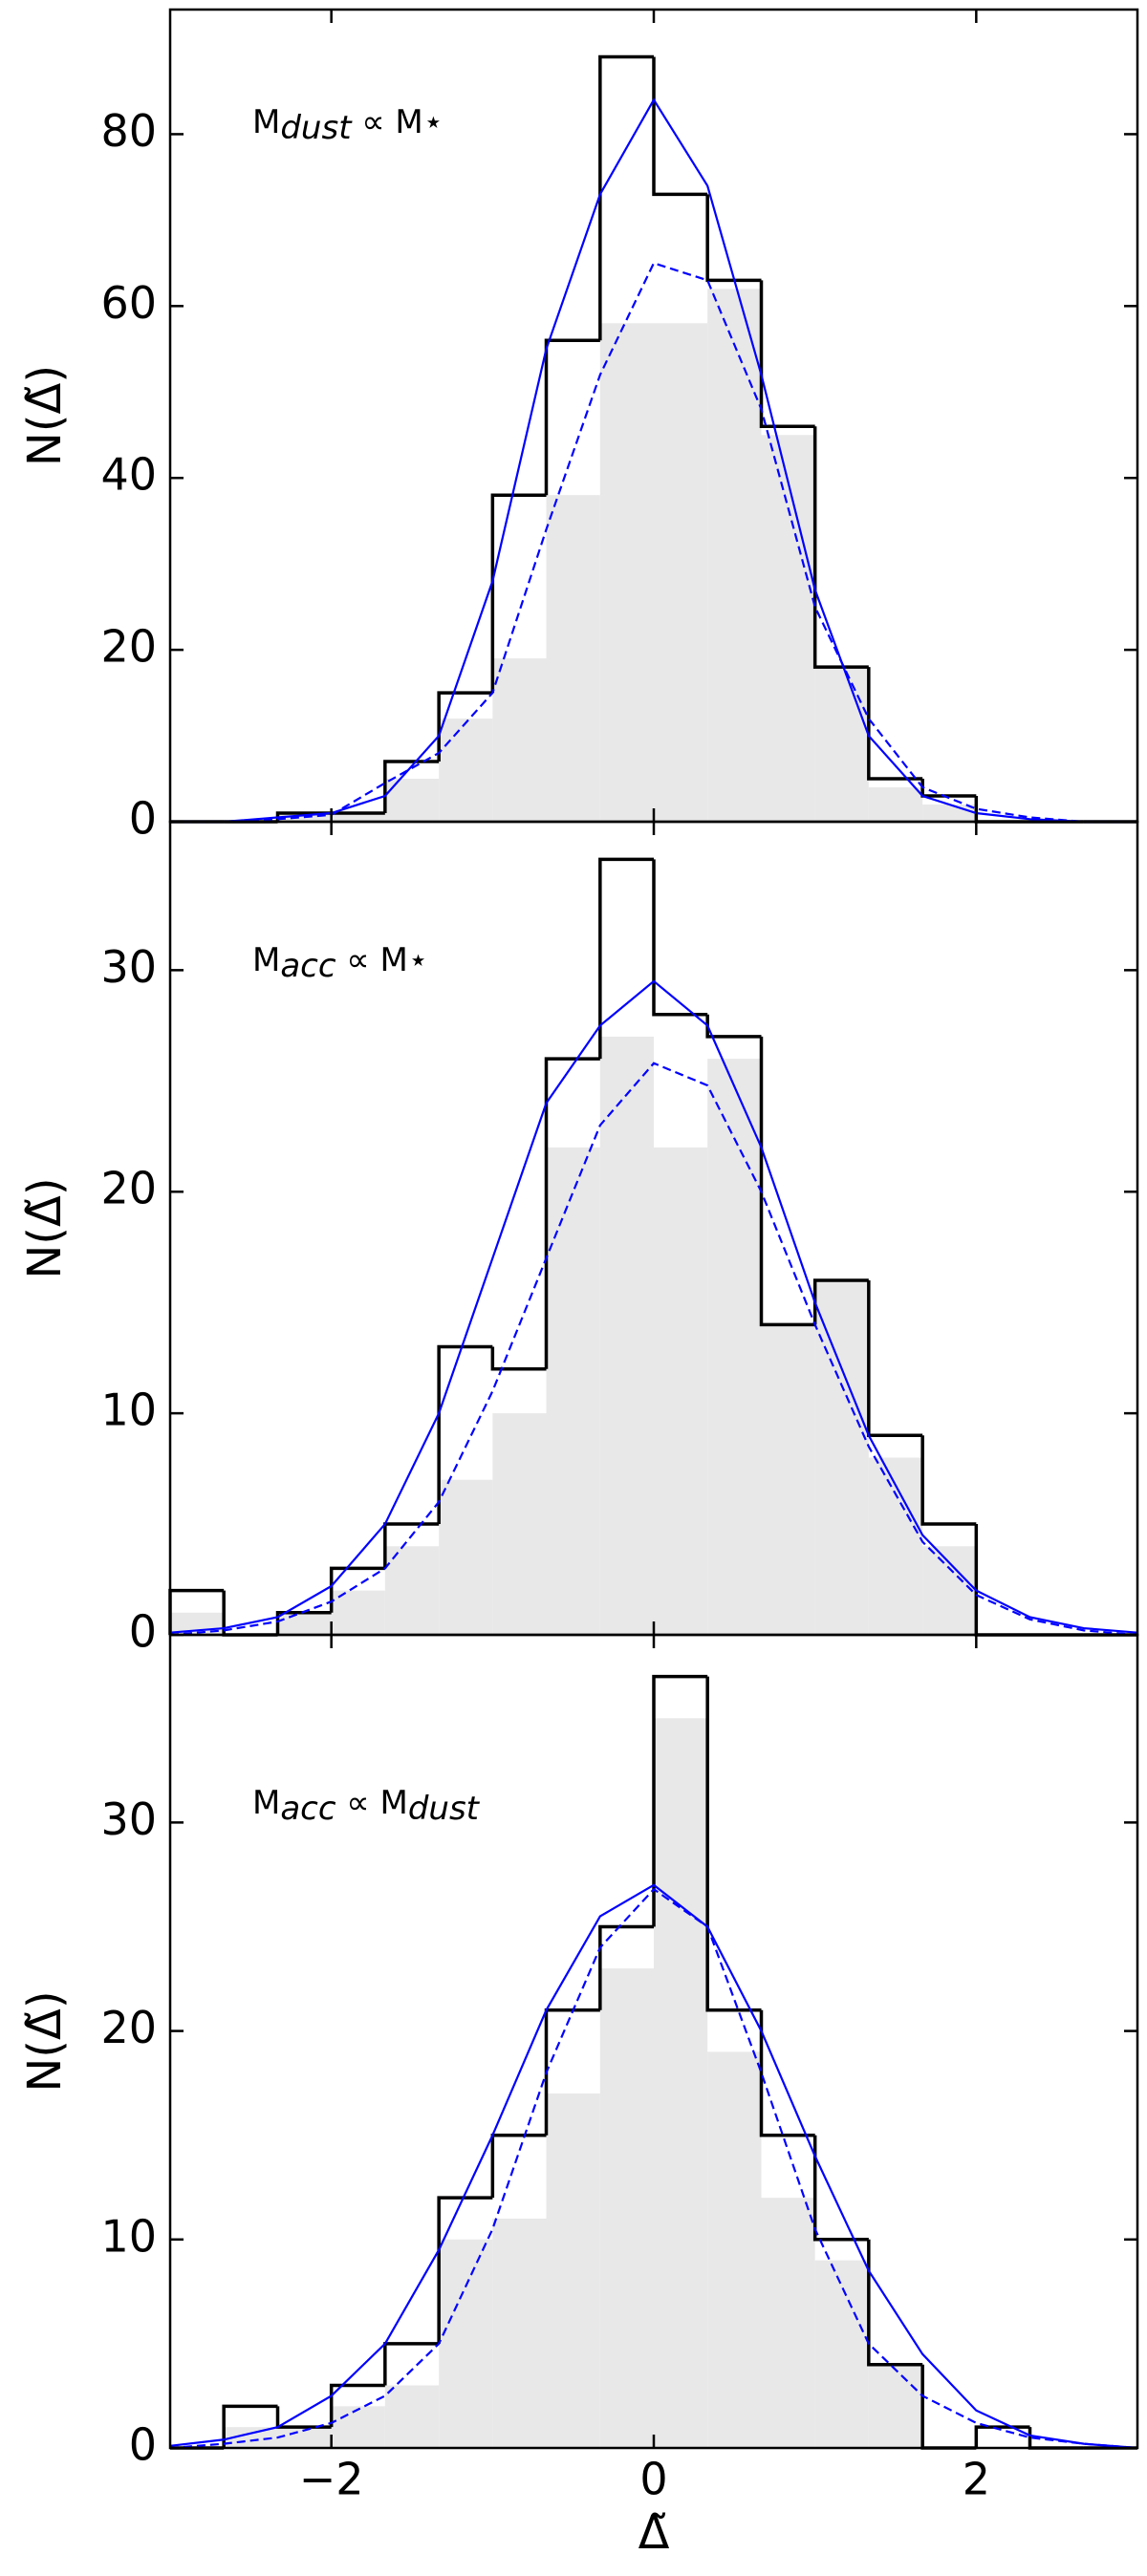  What do you see at coordinates (128, 131) in the screenshot?
I see `y-tick-label: 80` at bounding box center [128, 131].